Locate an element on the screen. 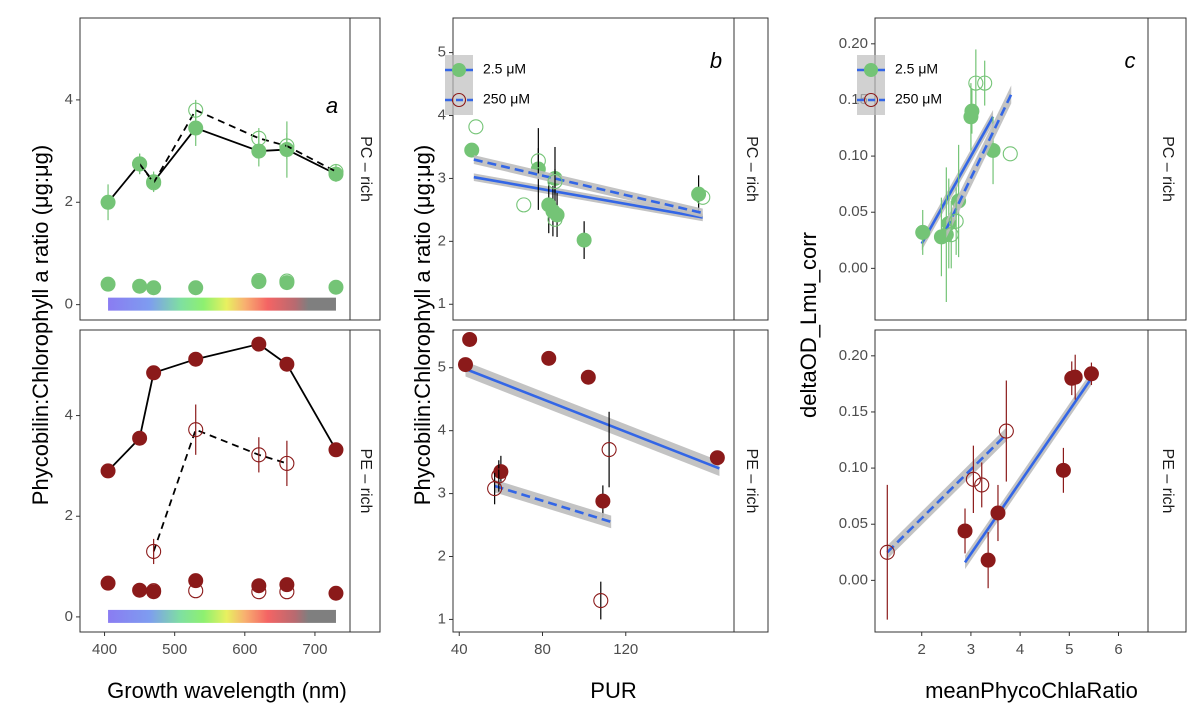 The width and height of the screenshot is (1200, 725). panel-letter: b is located at coordinates (716, 60).